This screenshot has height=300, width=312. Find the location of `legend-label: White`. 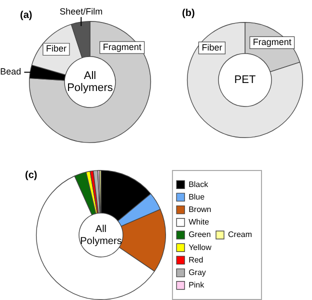

legend-label: White is located at coordinates (199, 222).